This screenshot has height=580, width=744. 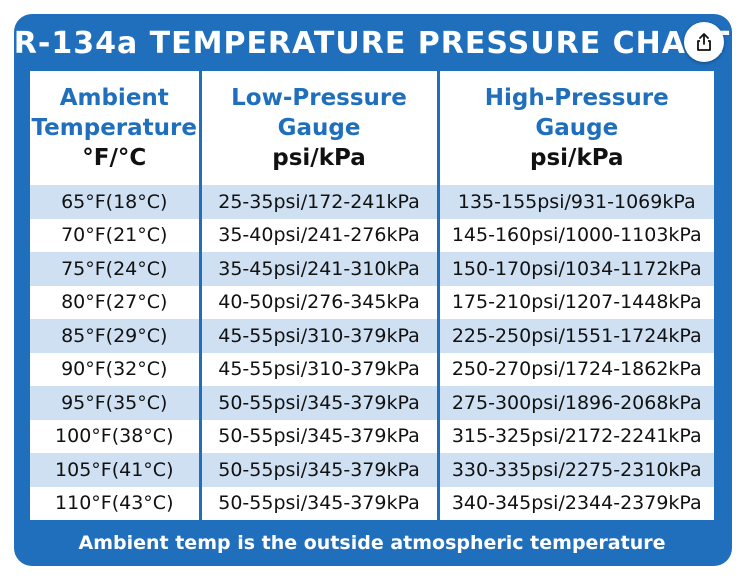 I want to click on header-low-pressure: Low-Pressure Gauge psi/kPa, so click(x=318, y=128).